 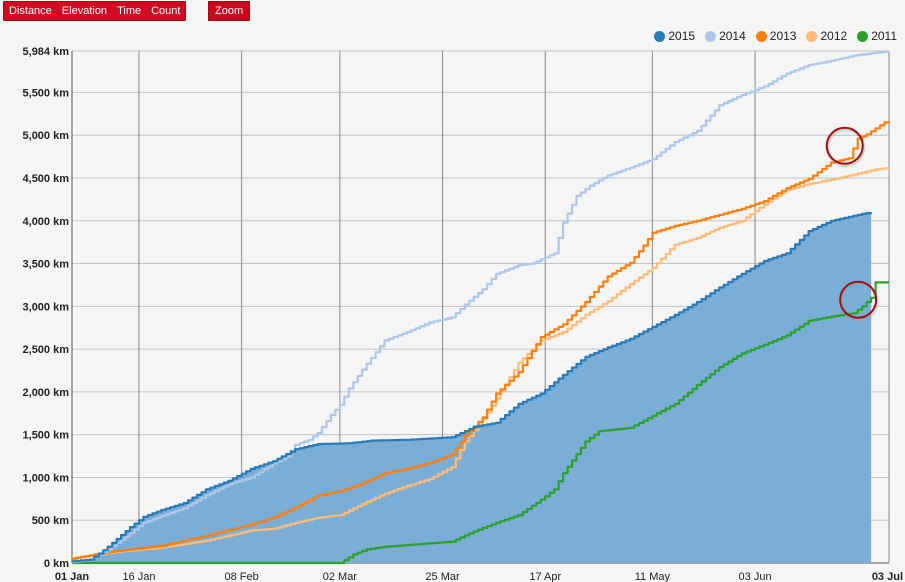 I want to click on y-tick-label: 3,500 km, so click(x=46, y=265).